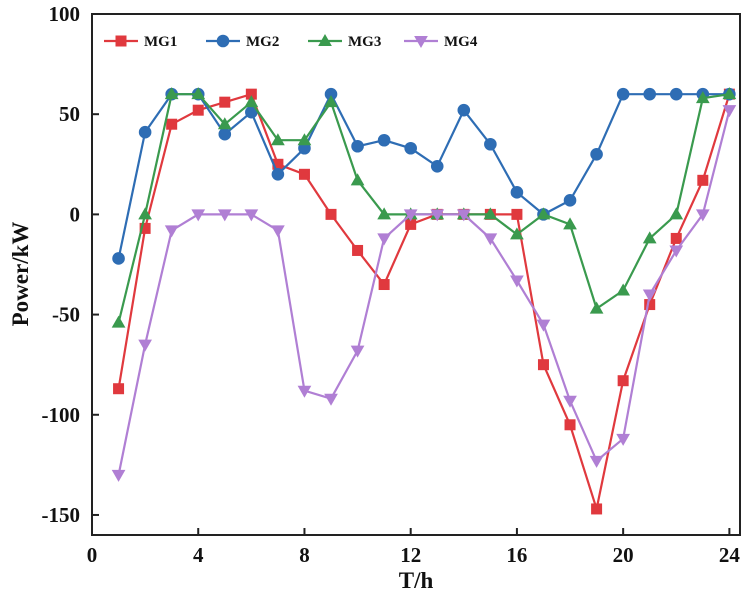 The image size is (750, 596). What do you see at coordinates (69, 114) in the screenshot?
I see `y-tick-label: 50` at bounding box center [69, 114].